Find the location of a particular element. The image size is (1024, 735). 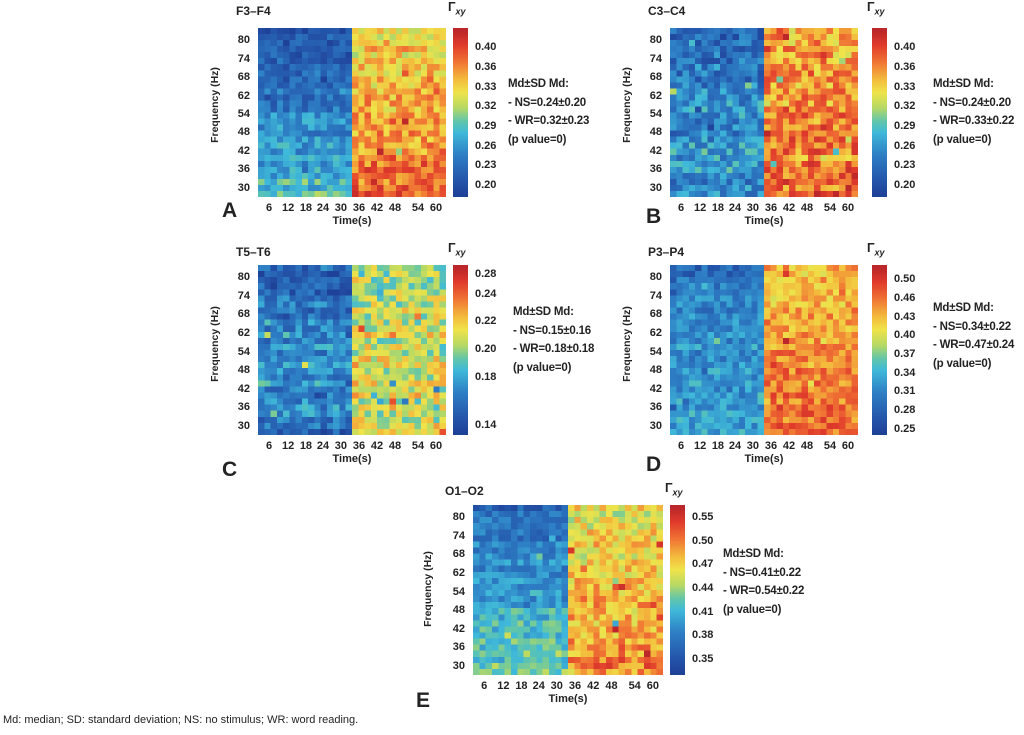

heatmap-D is located at coordinates (764, 350).